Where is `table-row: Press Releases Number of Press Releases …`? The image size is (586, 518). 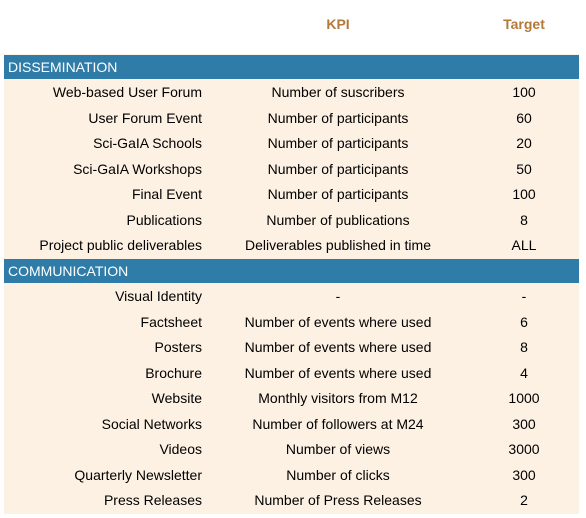 table-row: Press Releases Number of Press Releases … is located at coordinates (291, 501).